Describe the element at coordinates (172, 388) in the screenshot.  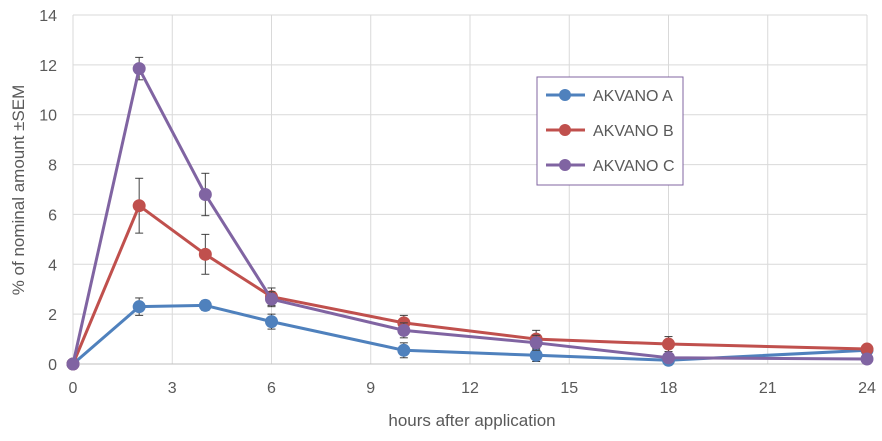
I see `x-tick-label: 3` at that location.